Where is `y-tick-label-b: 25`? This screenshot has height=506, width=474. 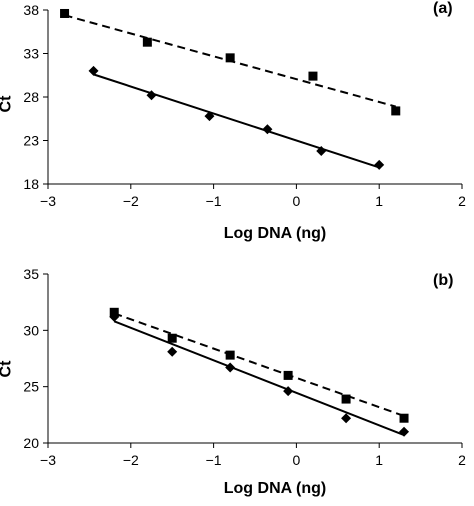 y-tick-label-b: 25 is located at coordinates (31, 387).